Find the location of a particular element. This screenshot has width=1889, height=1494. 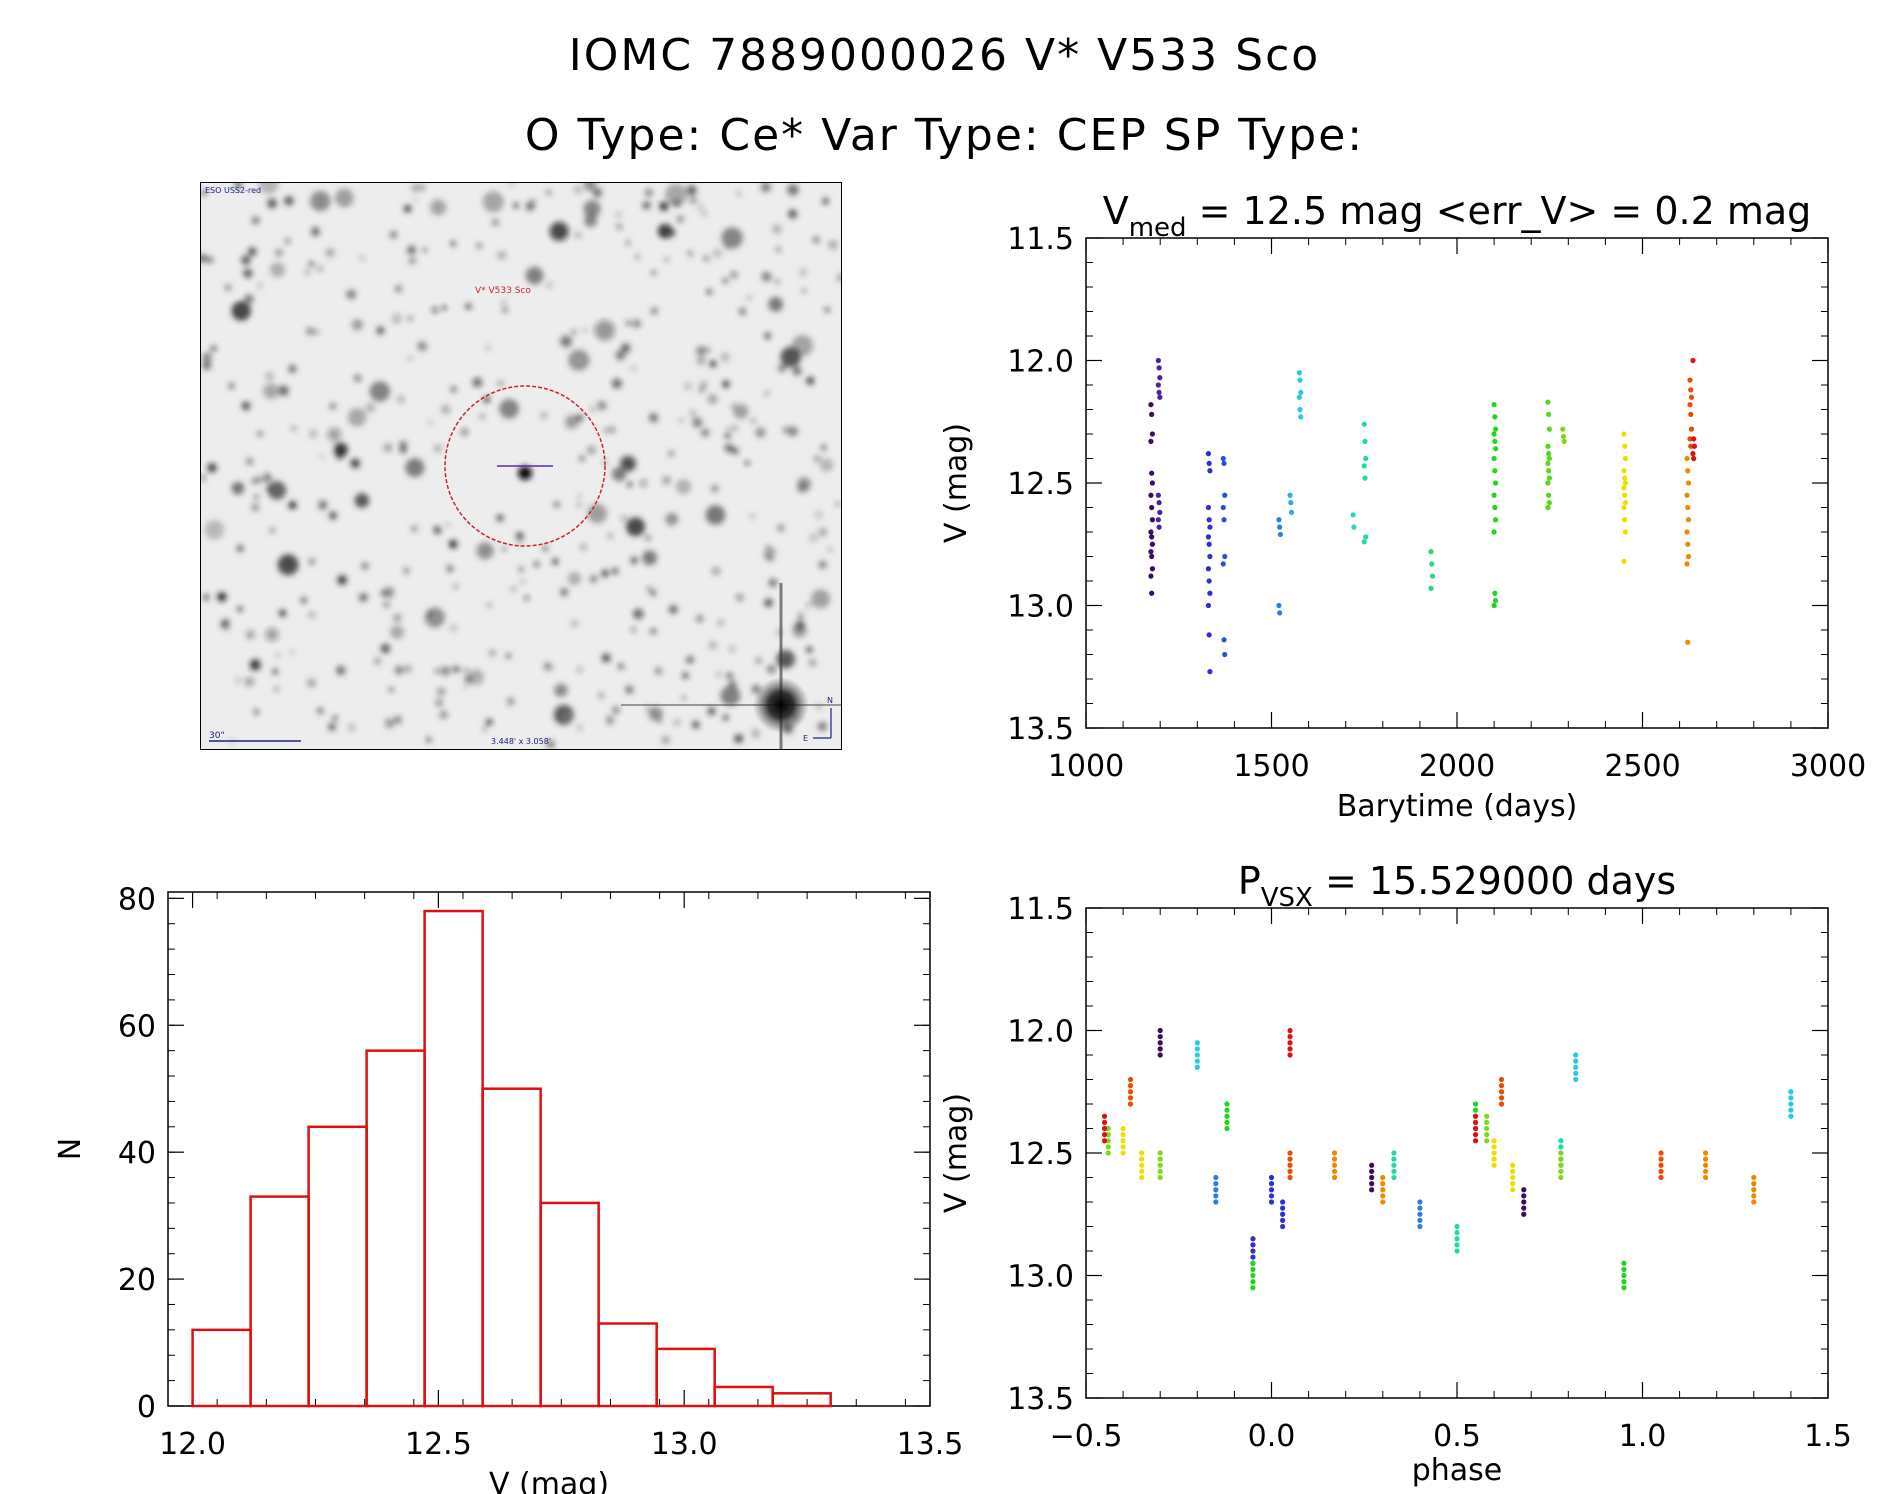

x-tick-label: 2500 is located at coordinates (1642, 766).